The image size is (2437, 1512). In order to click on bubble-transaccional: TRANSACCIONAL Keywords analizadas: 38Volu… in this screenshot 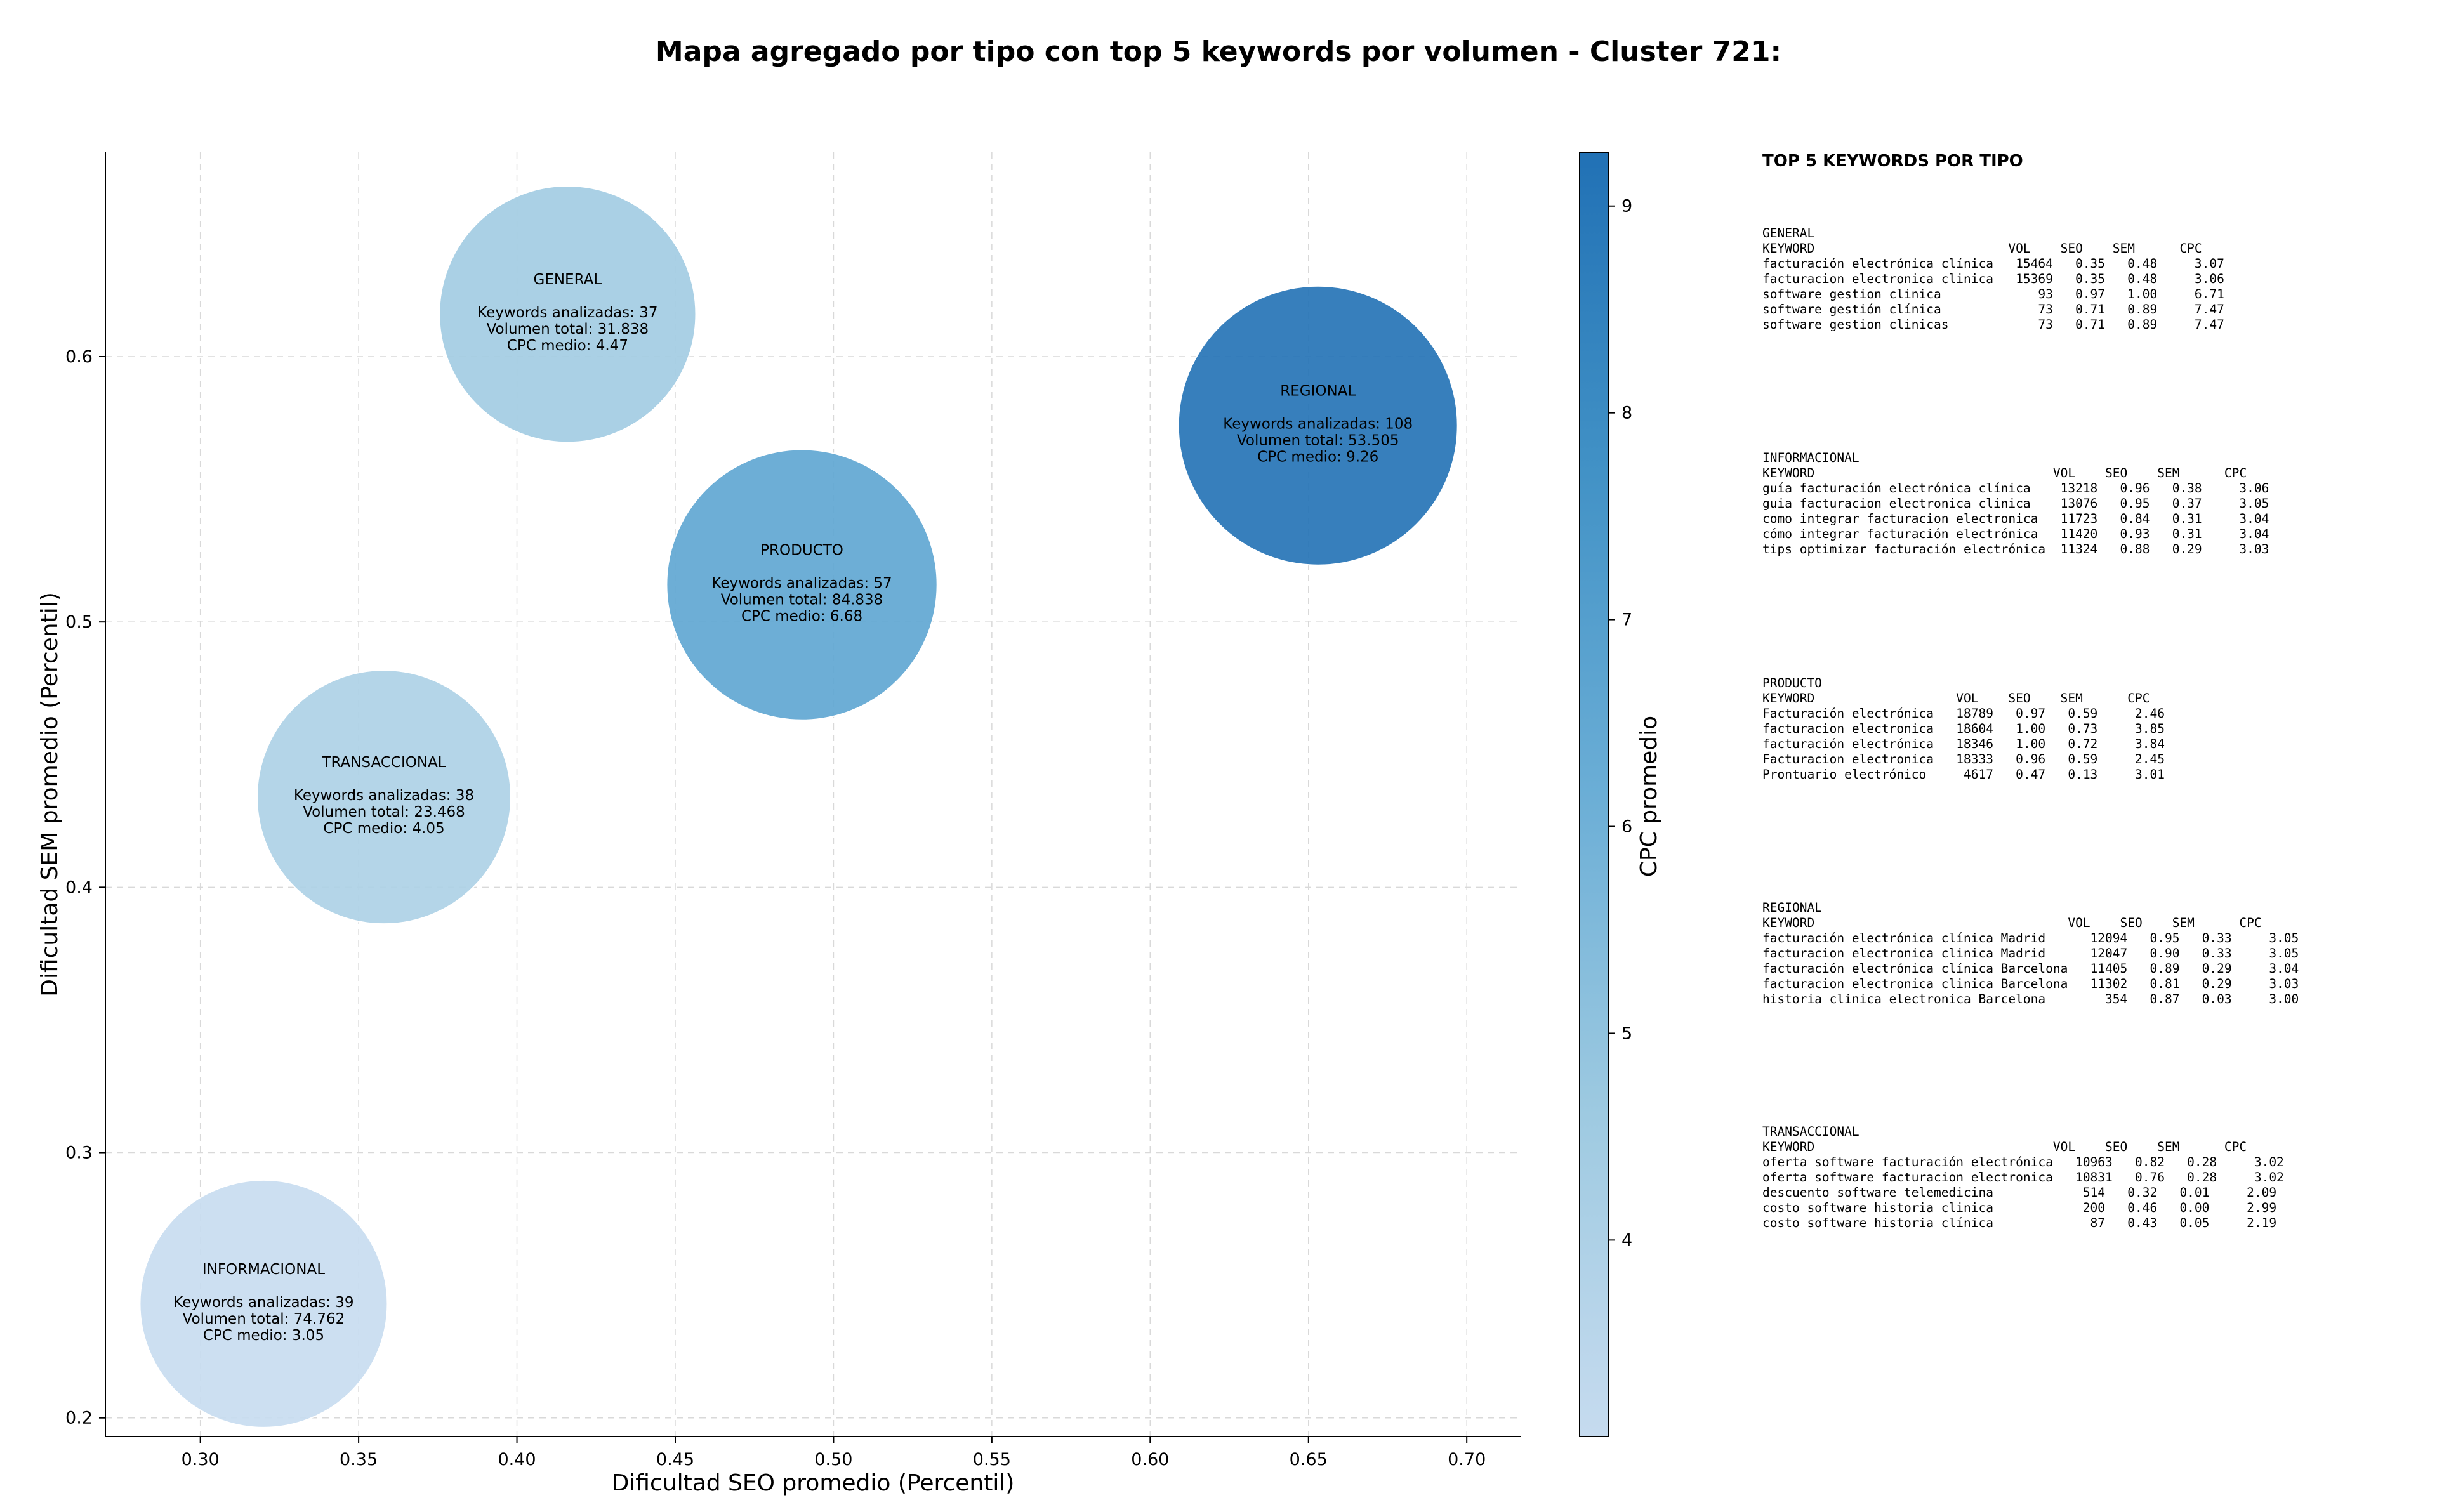, I will do `click(384, 797)`.